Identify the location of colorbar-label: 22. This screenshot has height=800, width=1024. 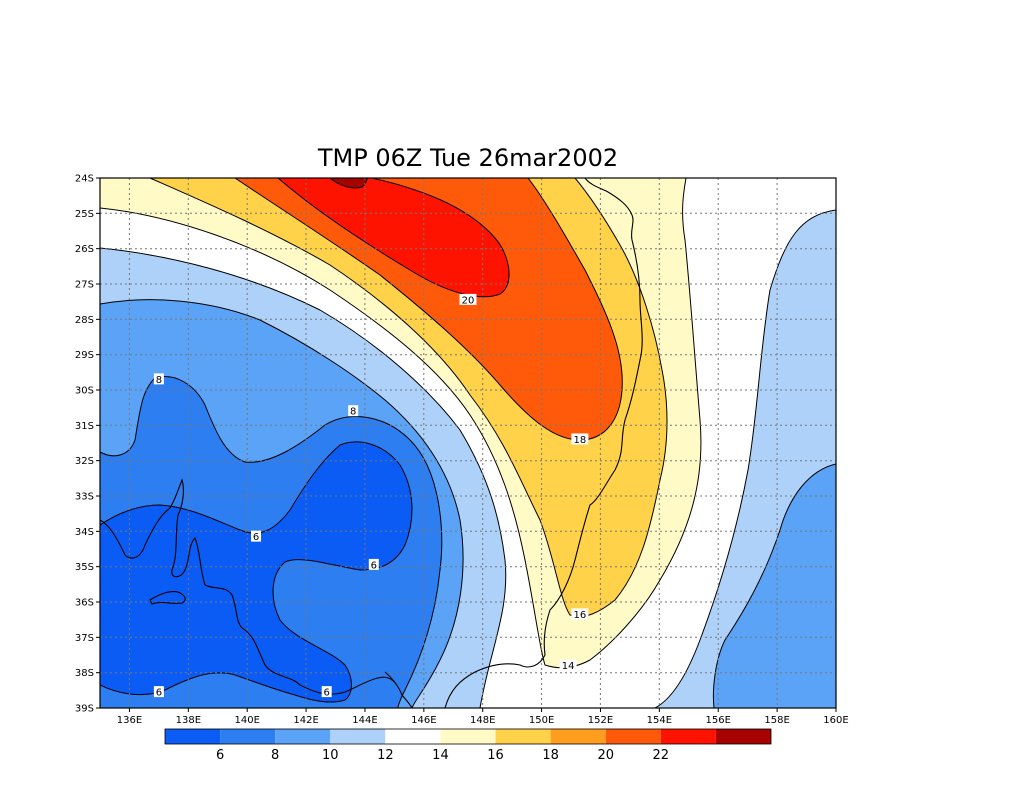
(661, 755).